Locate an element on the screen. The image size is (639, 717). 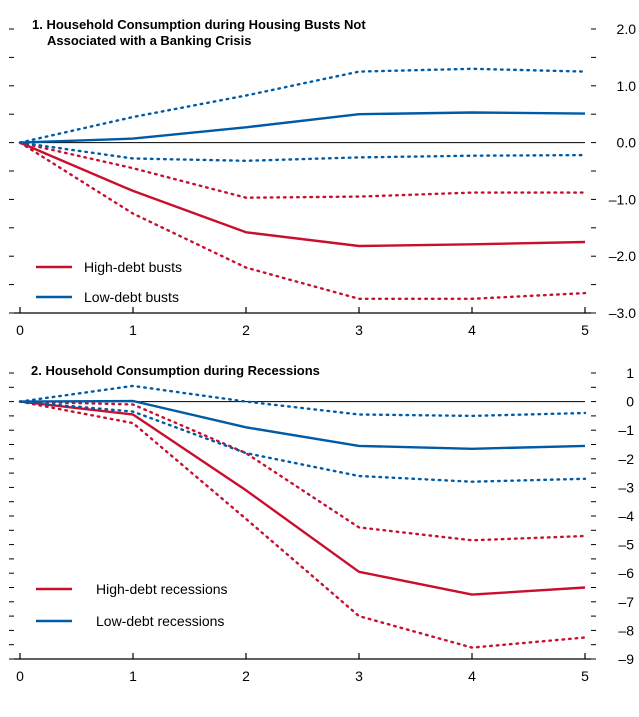
chart-1-x-tick-label: 1 is located at coordinates (133, 330).